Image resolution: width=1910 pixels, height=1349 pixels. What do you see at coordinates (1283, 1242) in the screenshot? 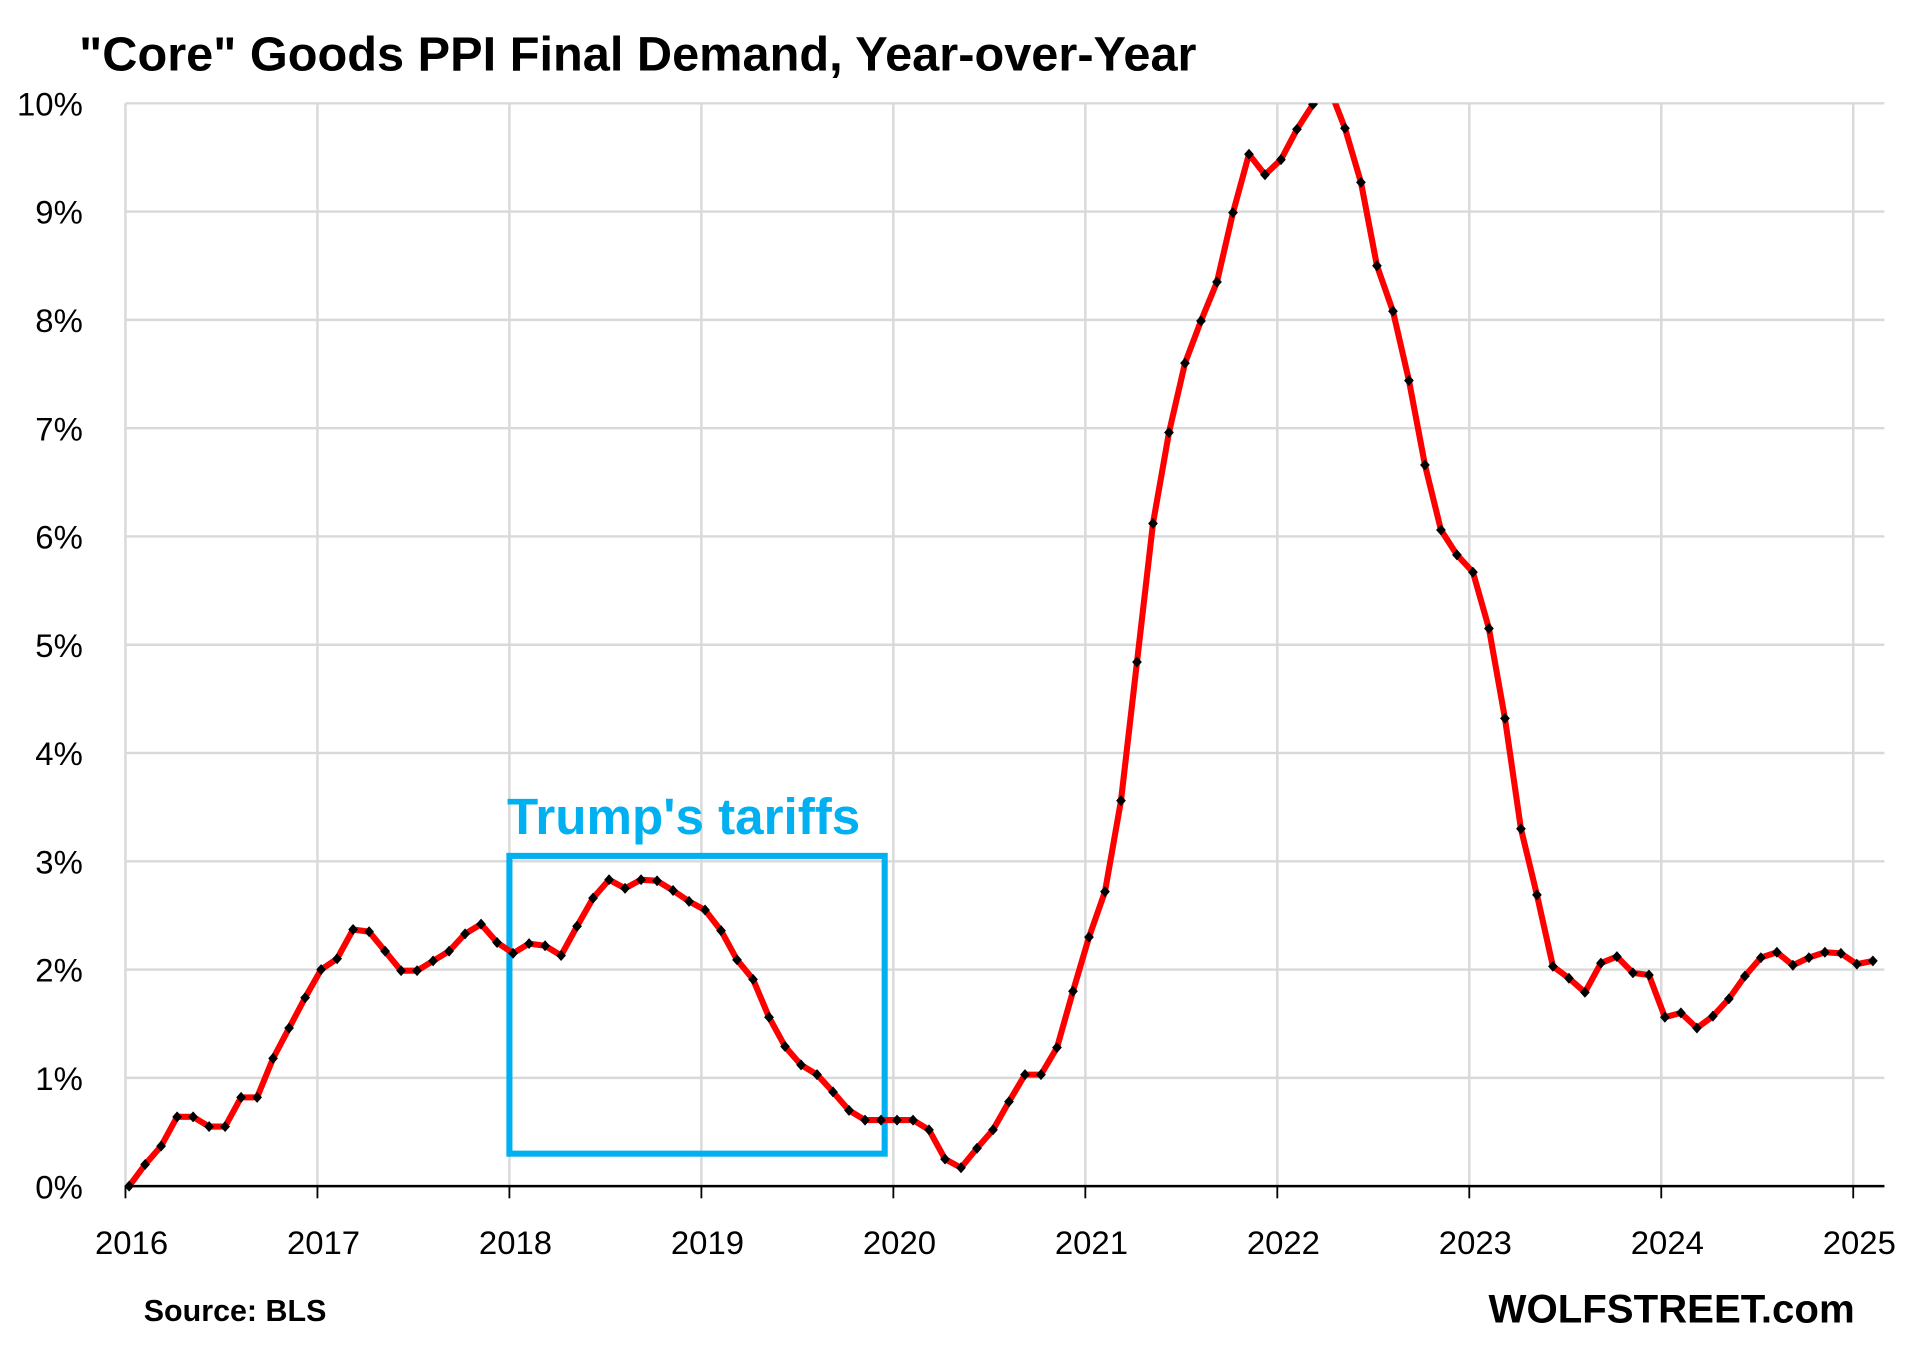
I see `x-tick-label: 2022` at bounding box center [1283, 1242].